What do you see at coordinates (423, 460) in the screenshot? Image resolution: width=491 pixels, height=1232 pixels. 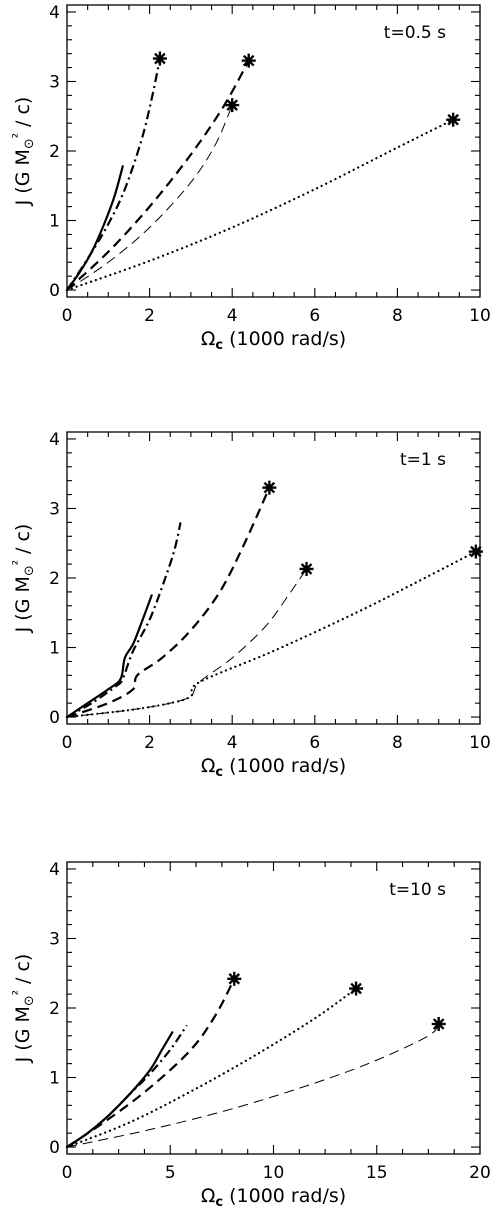 I see `panel-time-label: t=1 s` at bounding box center [423, 460].